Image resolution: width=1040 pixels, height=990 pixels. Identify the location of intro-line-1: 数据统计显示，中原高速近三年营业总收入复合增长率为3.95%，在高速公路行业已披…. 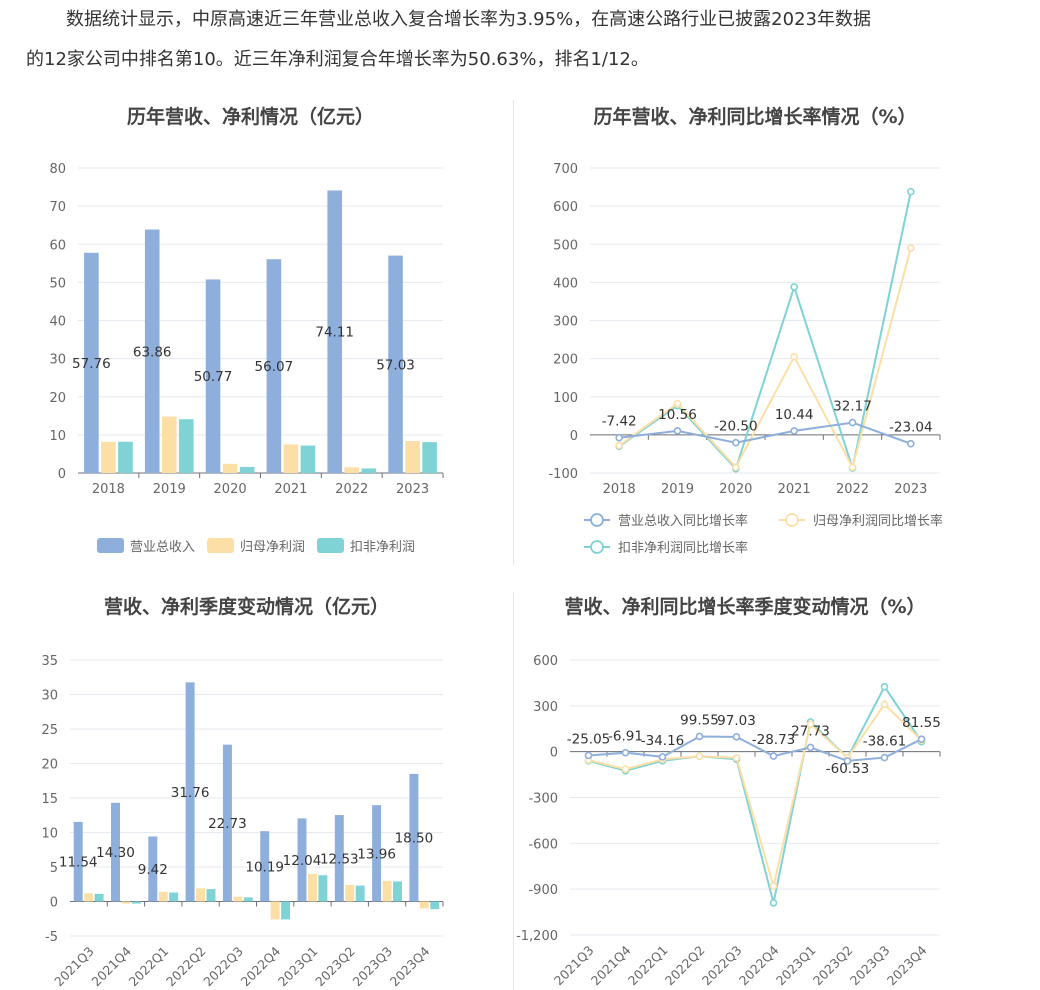
(468, 19).